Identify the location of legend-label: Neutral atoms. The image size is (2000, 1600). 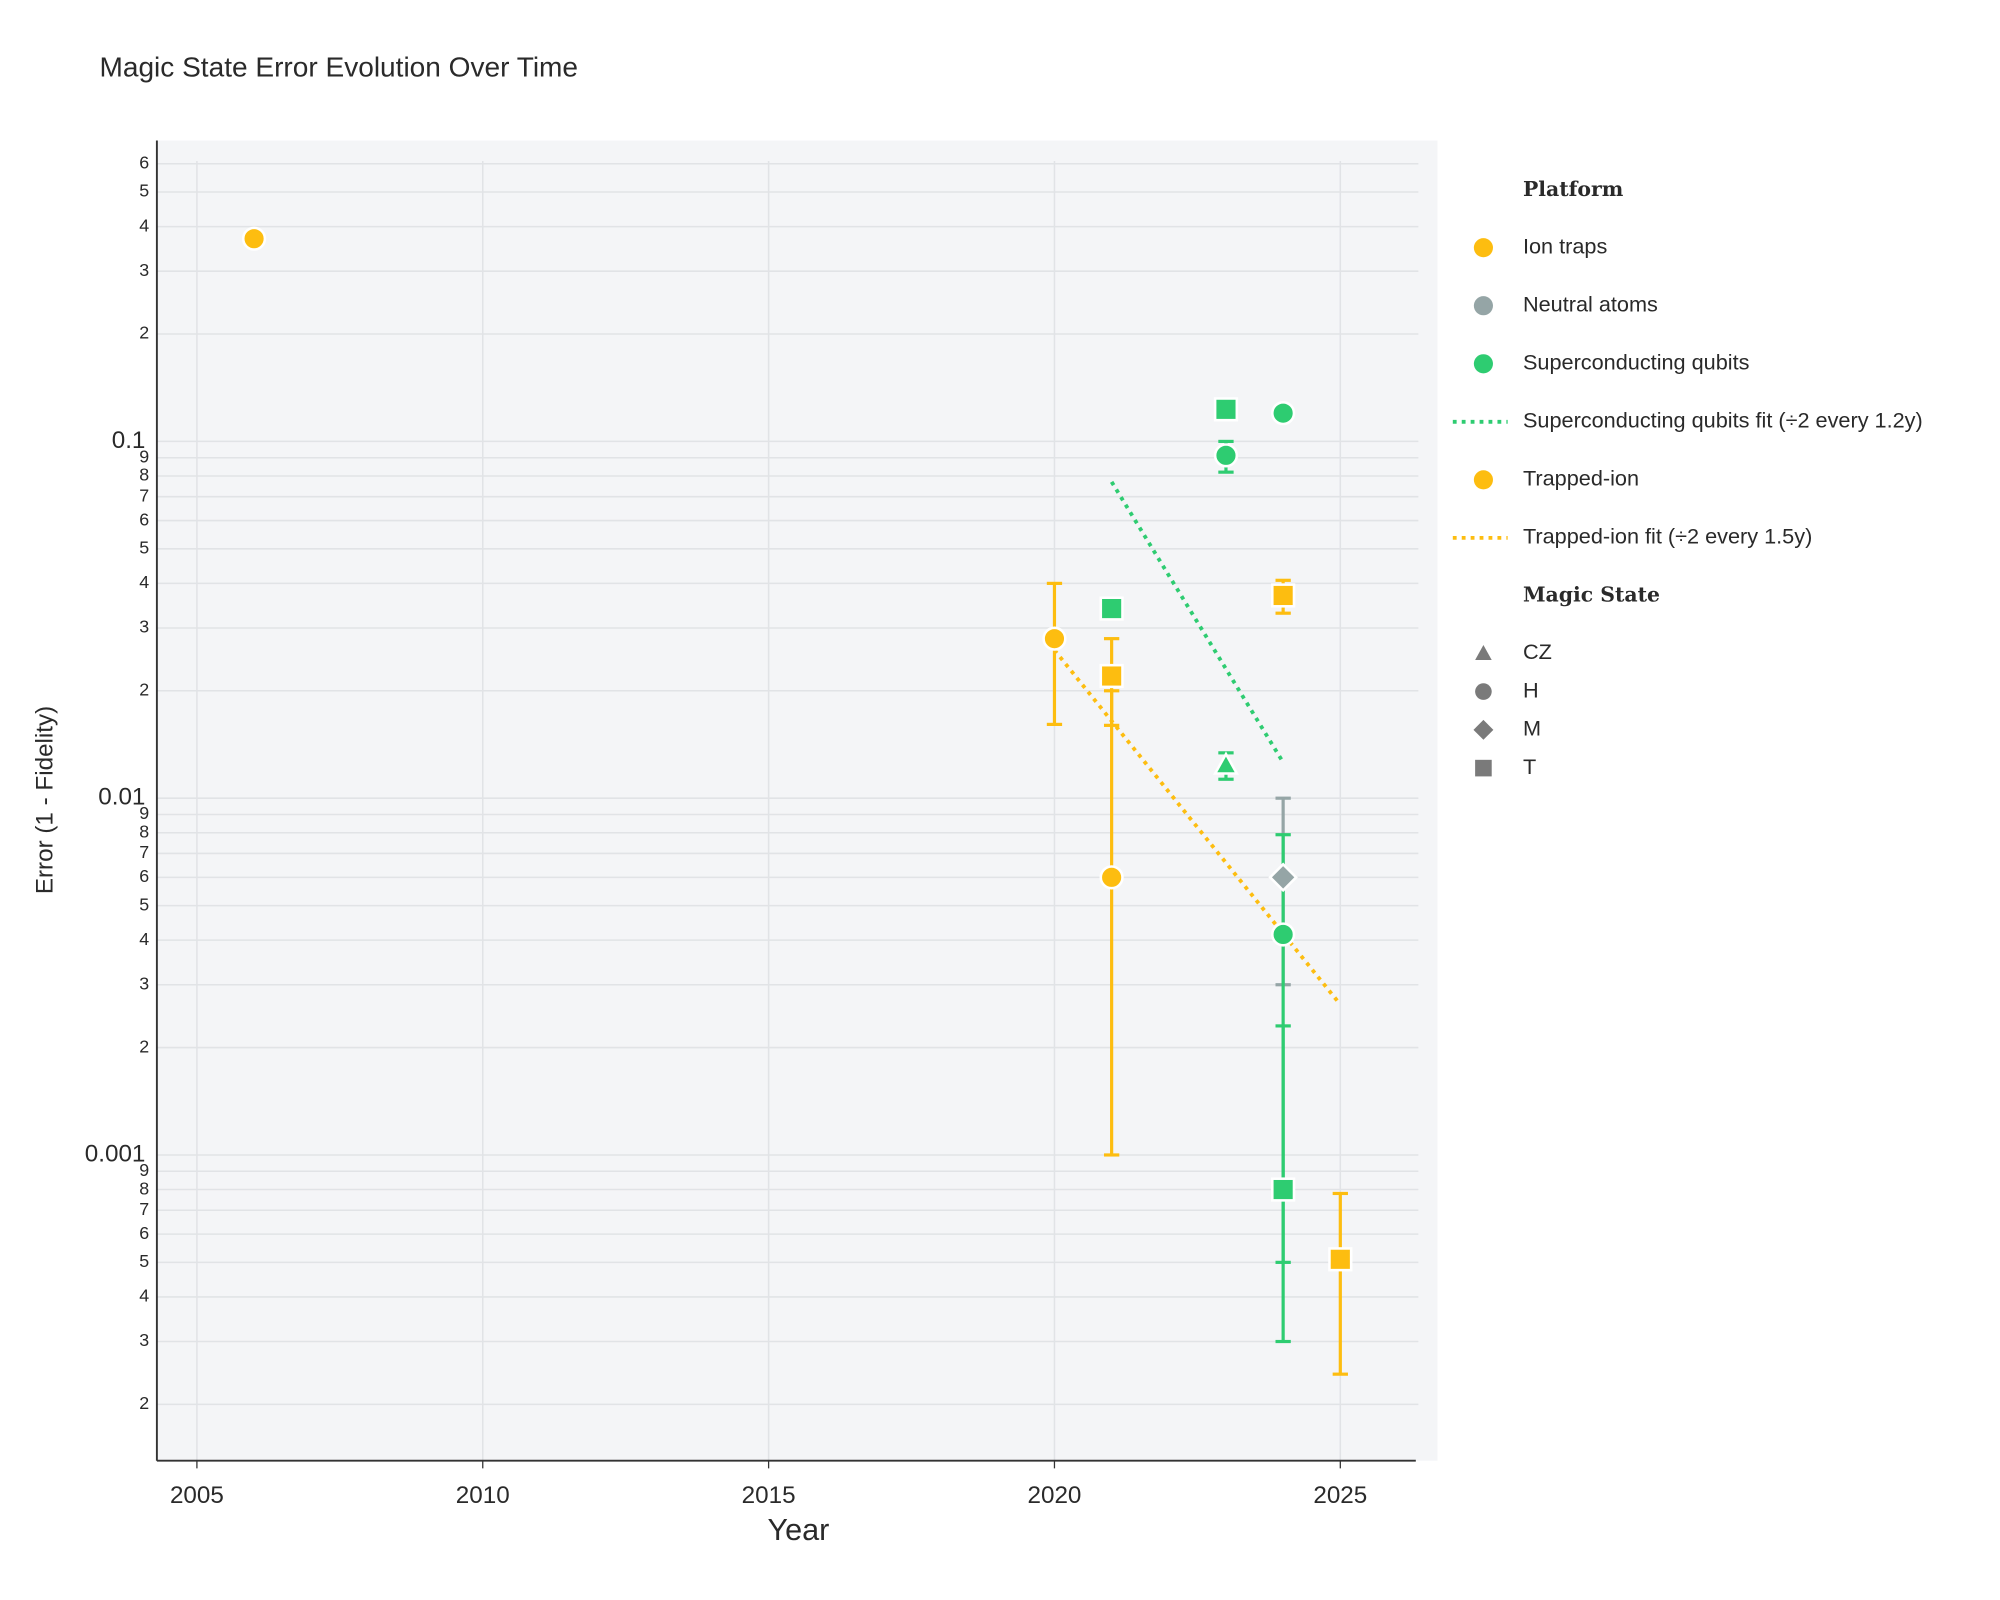
(1590, 303).